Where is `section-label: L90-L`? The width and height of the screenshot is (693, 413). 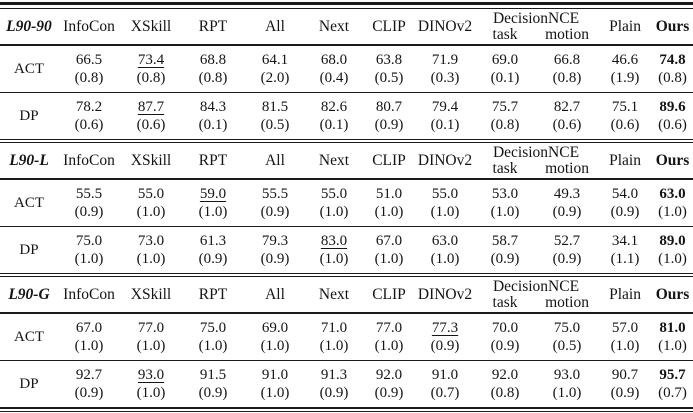
section-label: L90-L is located at coordinates (29, 161).